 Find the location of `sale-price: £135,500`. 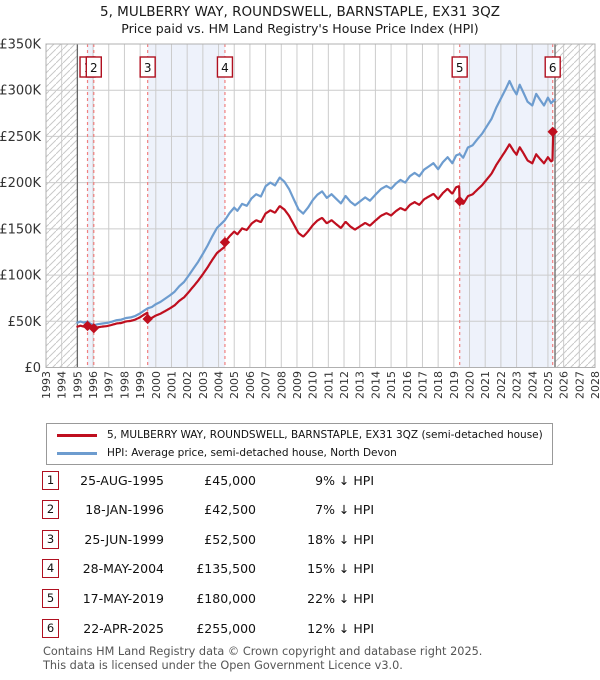

sale-price: £135,500 is located at coordinates (226, 569).